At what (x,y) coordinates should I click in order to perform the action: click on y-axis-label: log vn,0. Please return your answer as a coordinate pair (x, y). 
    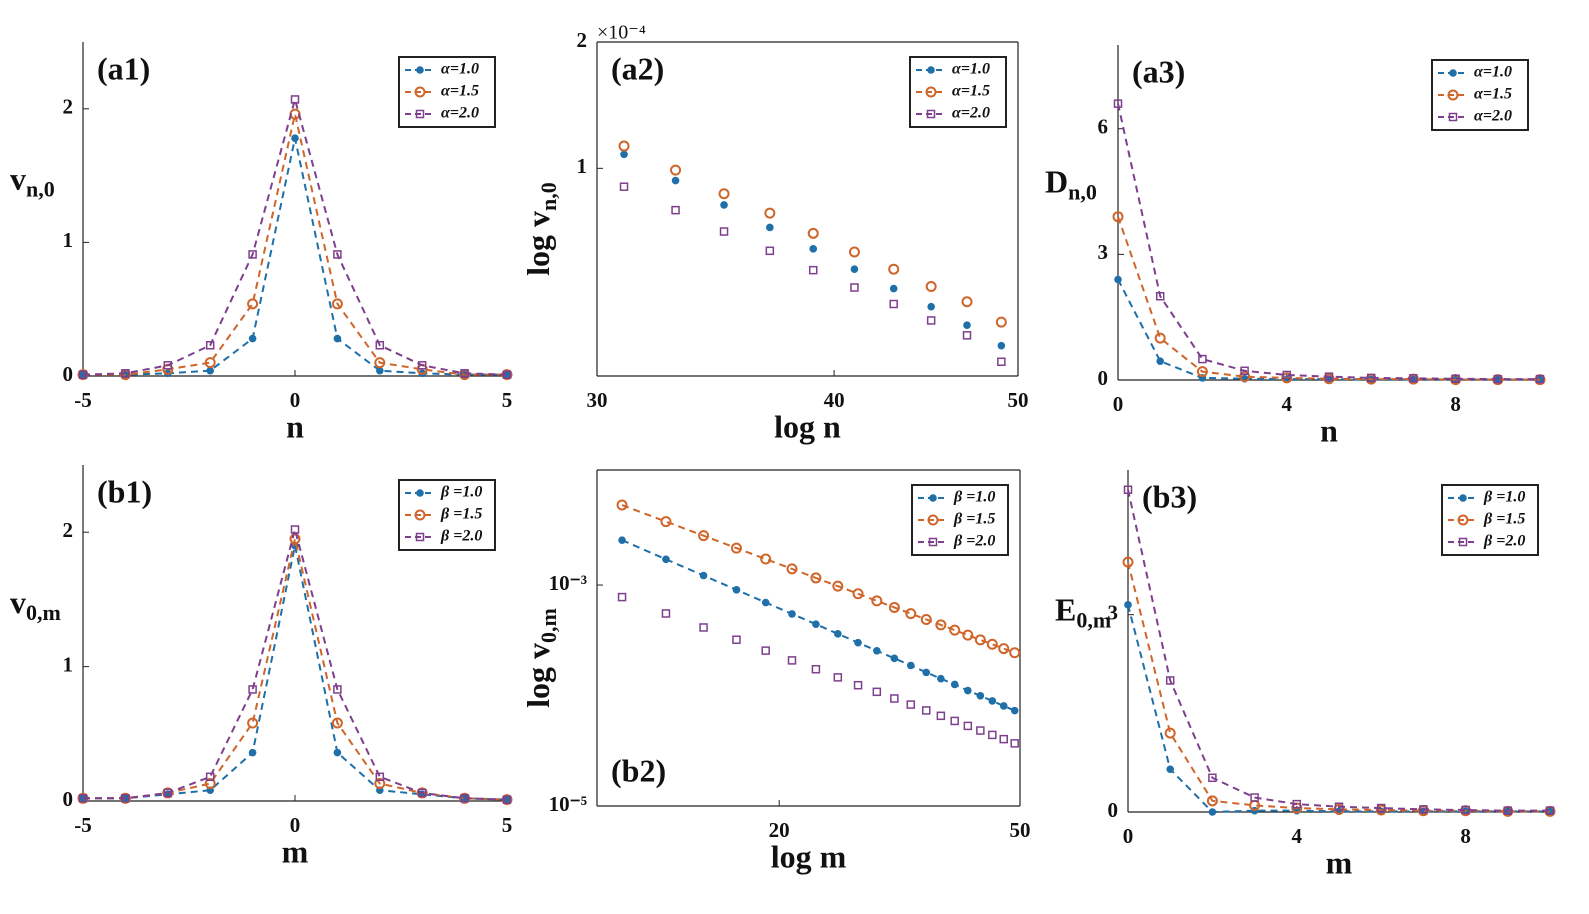
    Looking at the image, I should click on (540, 229).